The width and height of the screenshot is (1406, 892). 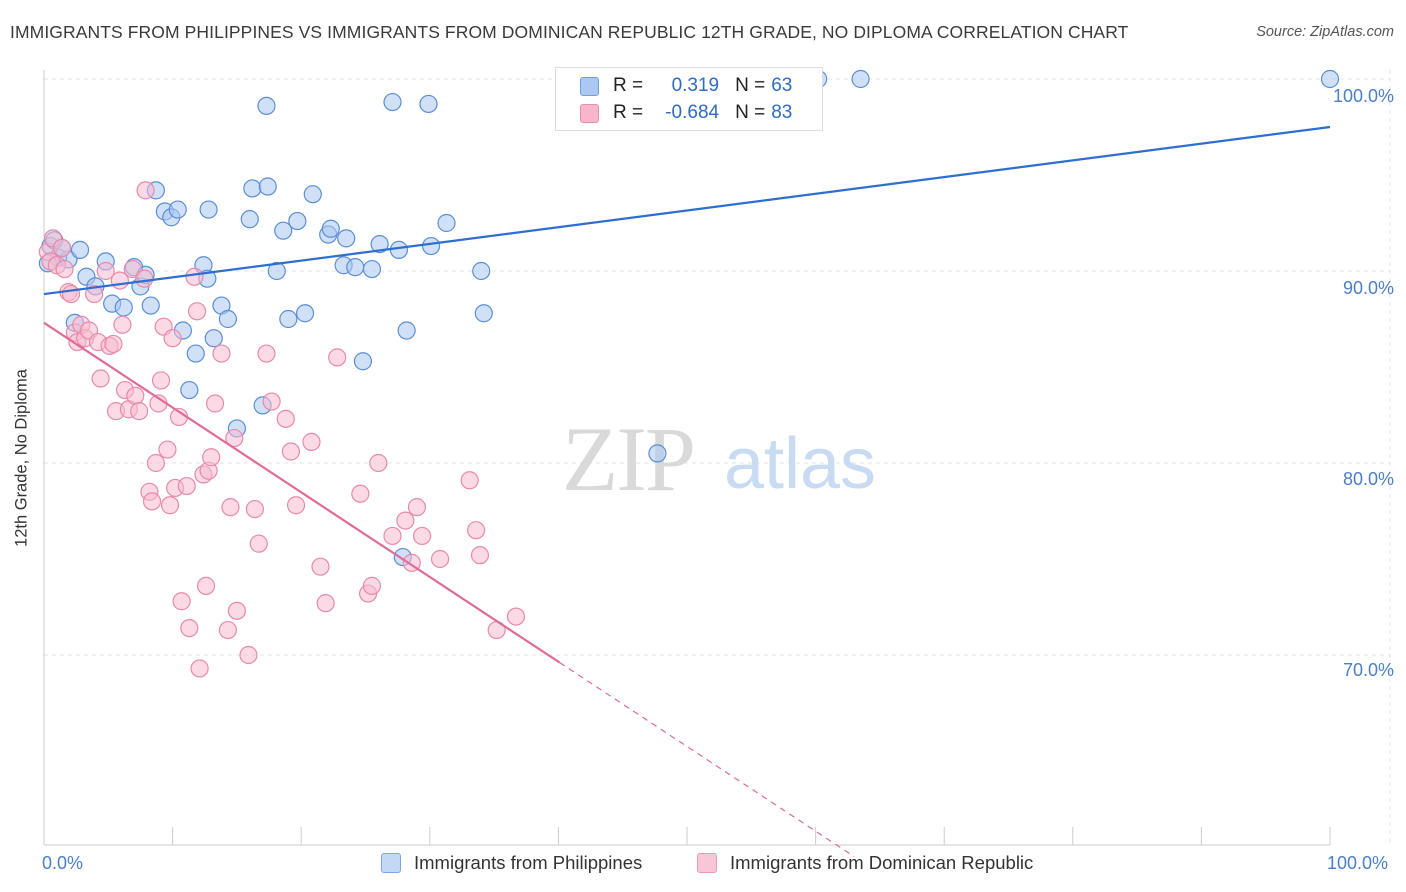 I want to click on legend-row-philippines: R = 0.319 N = 63, so click(x=686, y=86).